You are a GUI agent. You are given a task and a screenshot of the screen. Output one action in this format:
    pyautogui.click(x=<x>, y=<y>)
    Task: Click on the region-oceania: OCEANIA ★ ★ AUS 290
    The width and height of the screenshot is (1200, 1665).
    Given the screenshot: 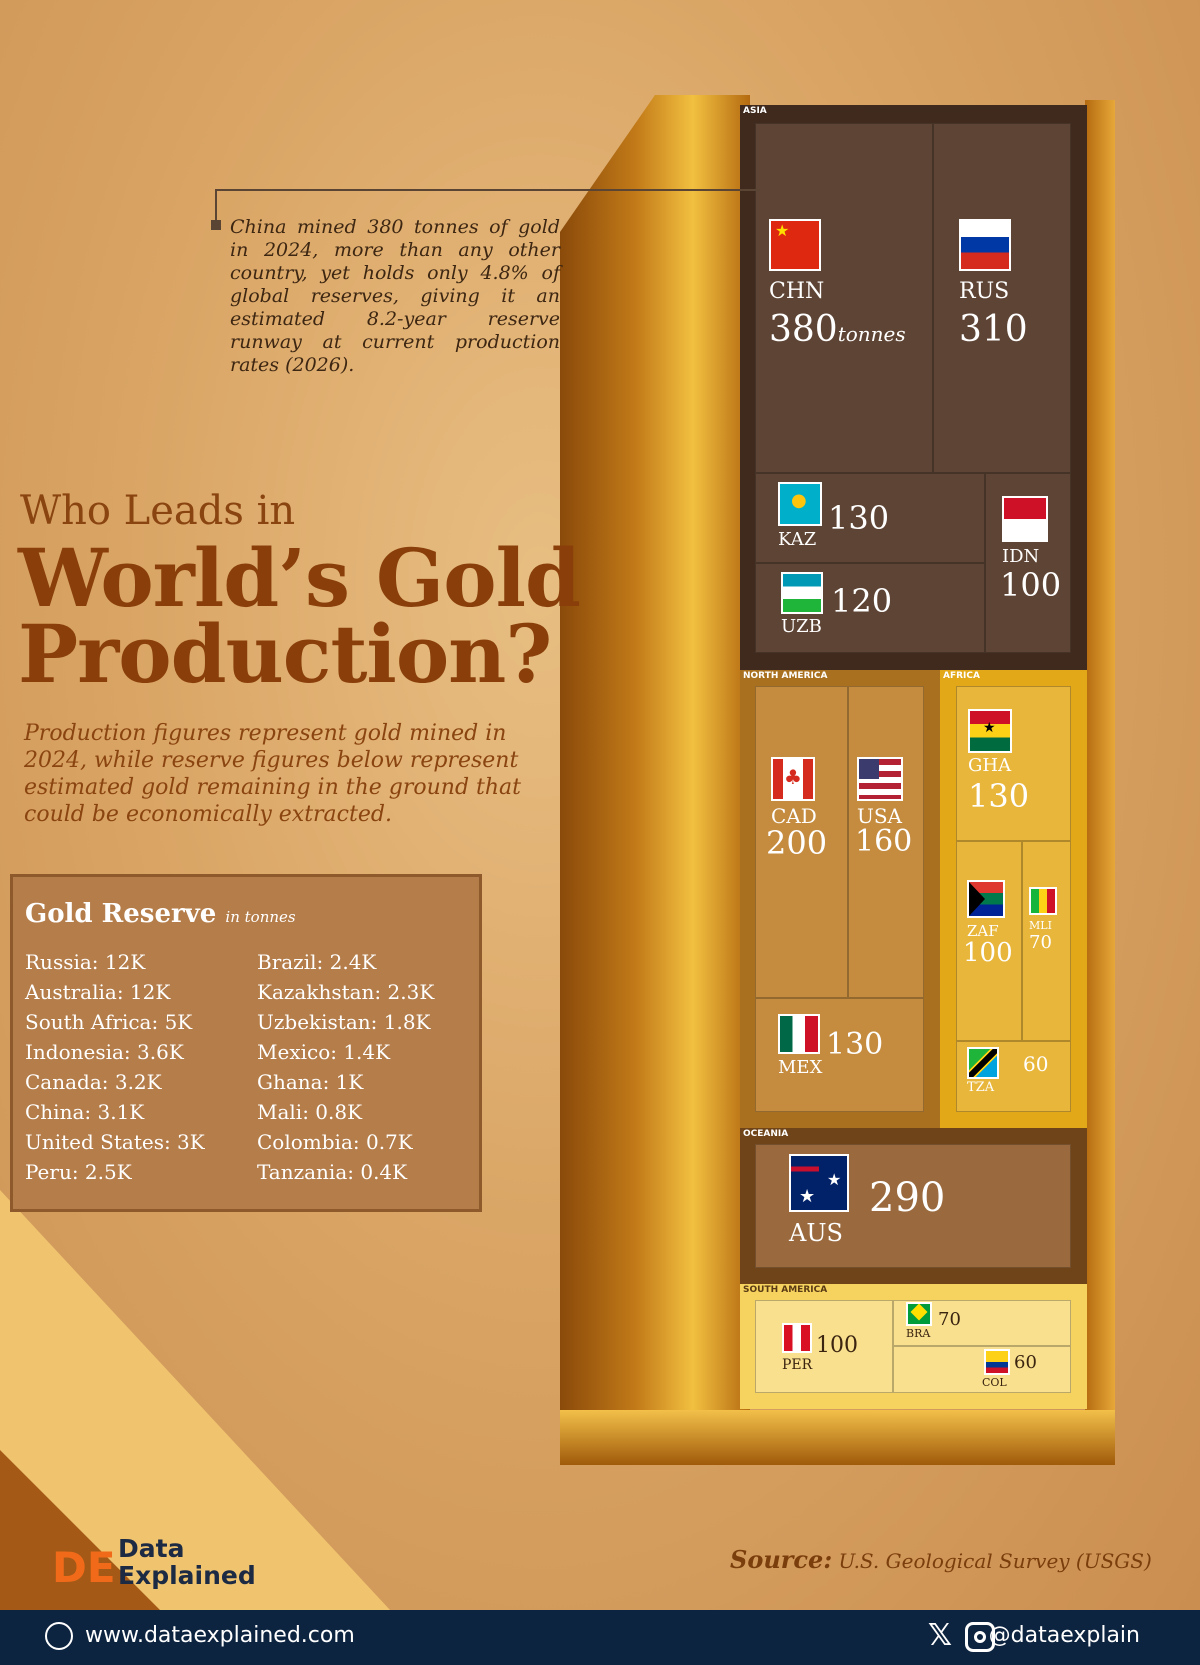 What is the action you would take?
    pyautogui.click(x=913, y=1206)
    